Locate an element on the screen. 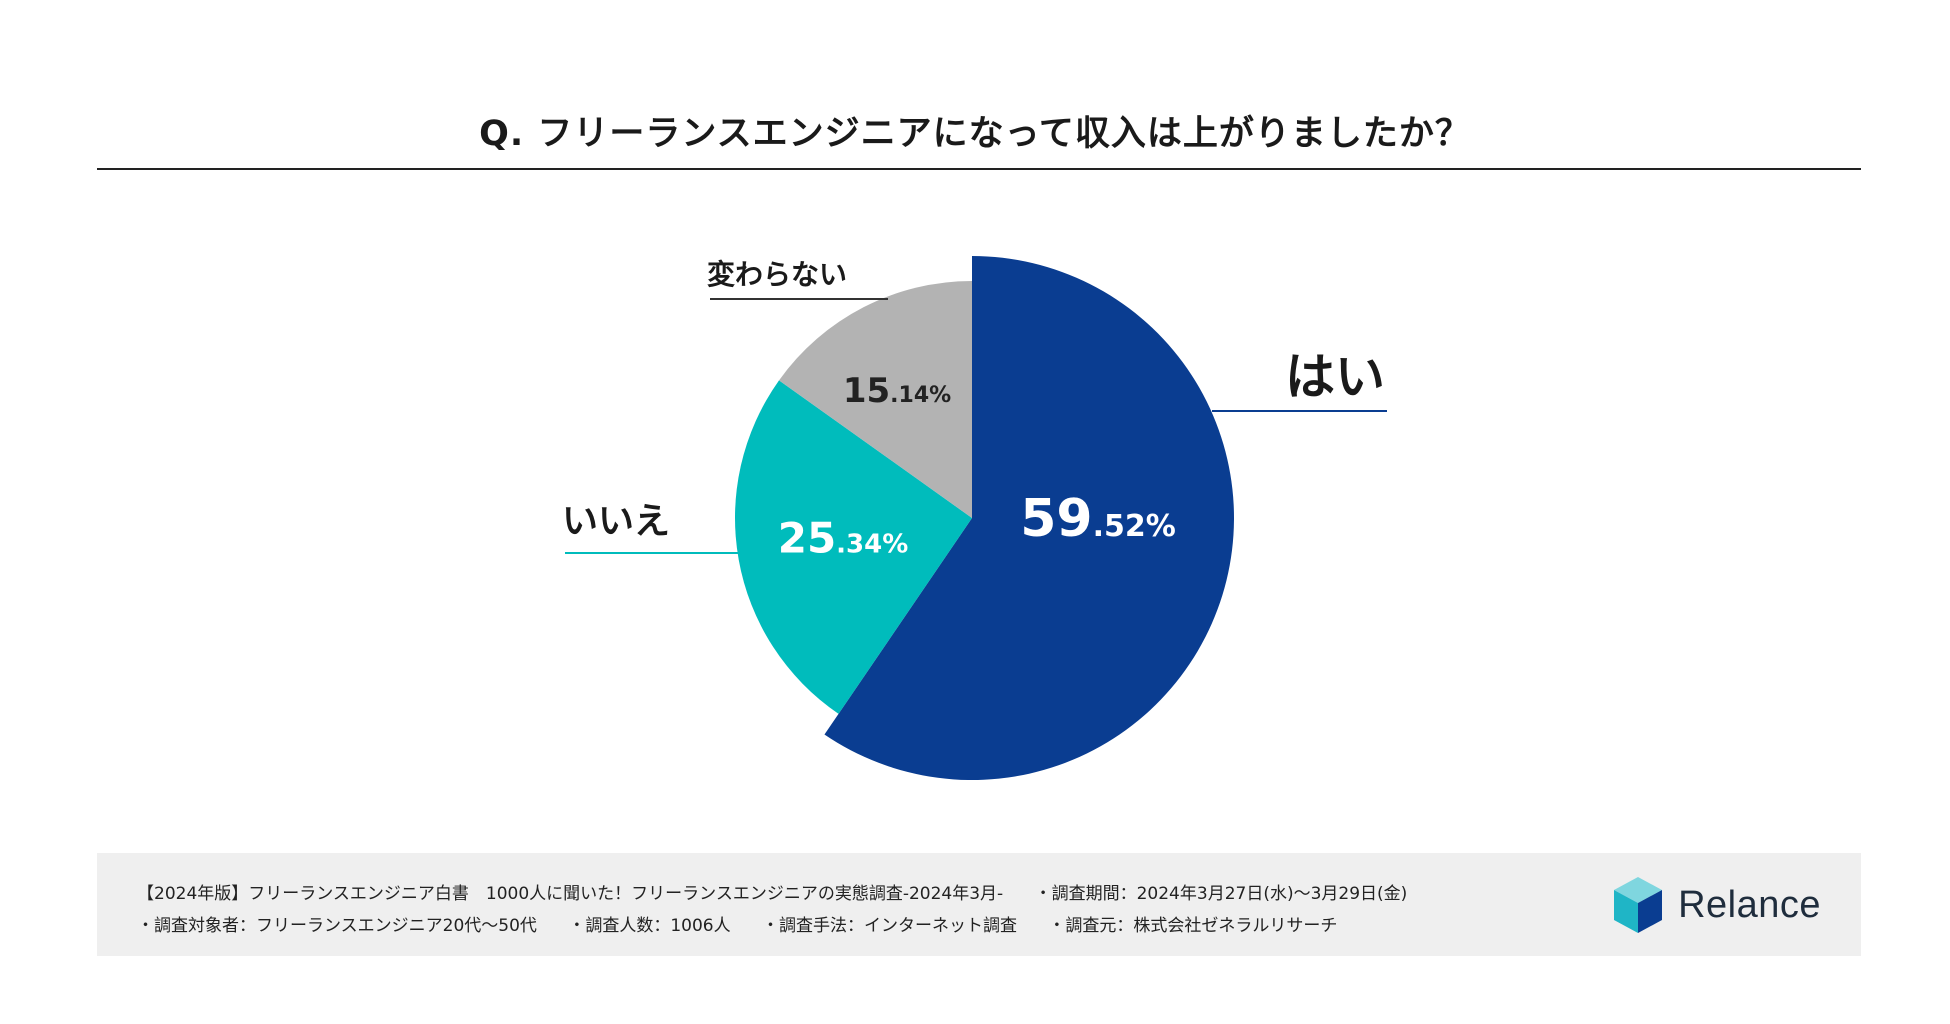  footer-period: ・調査期間：2024年3月27日(水)〜3月29日(金) is located at coordinates (1221, 894).